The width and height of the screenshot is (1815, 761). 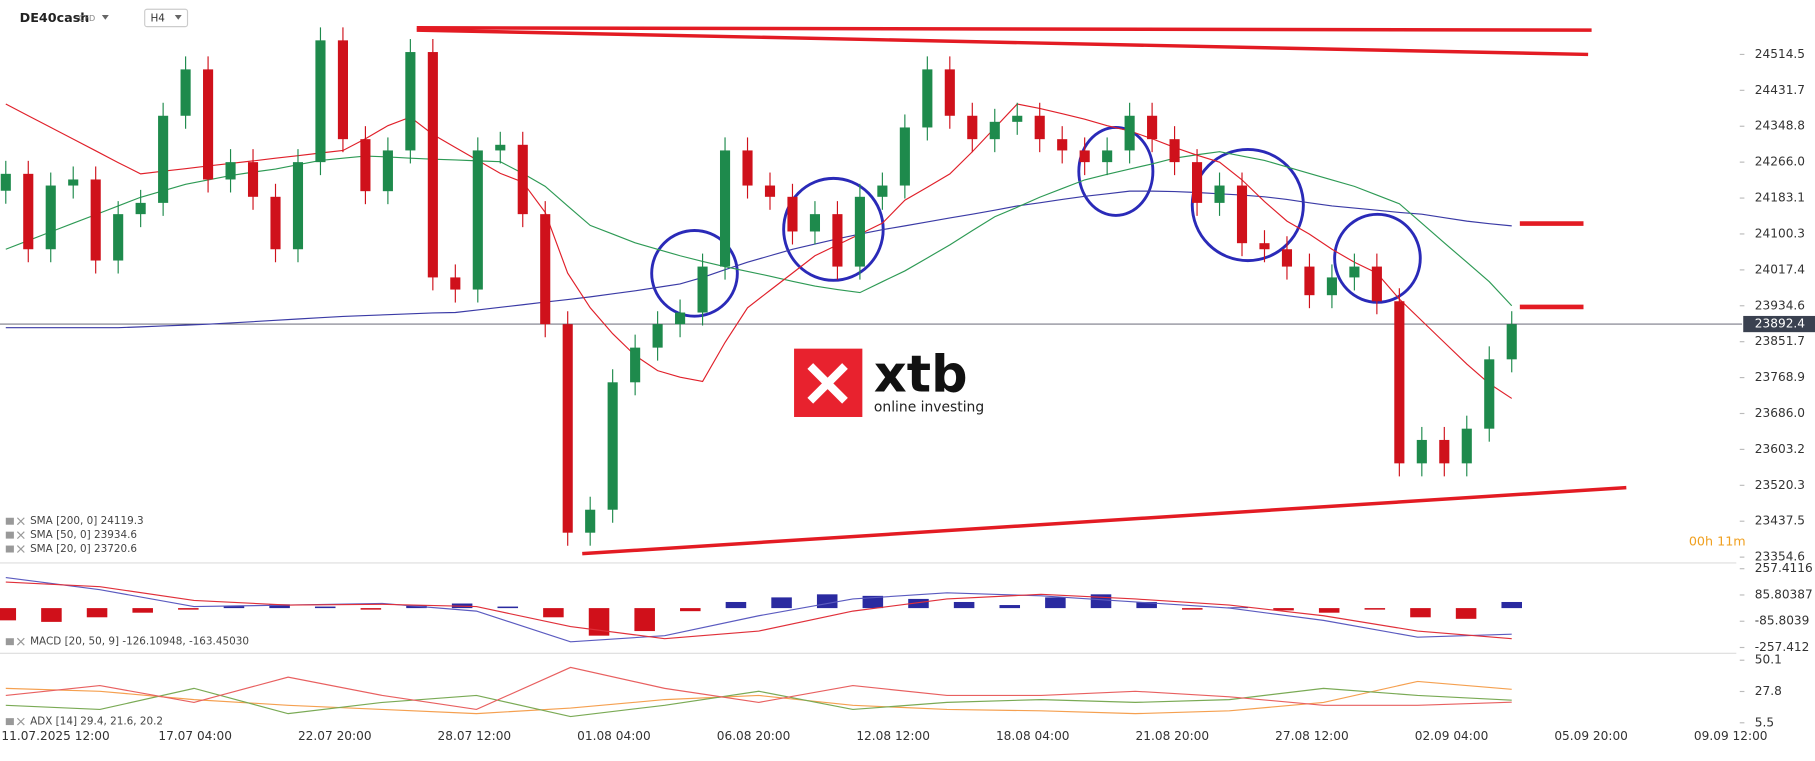 I want to click on x-tick-label: 05.09 20:00, so click(x=1591, y=736).